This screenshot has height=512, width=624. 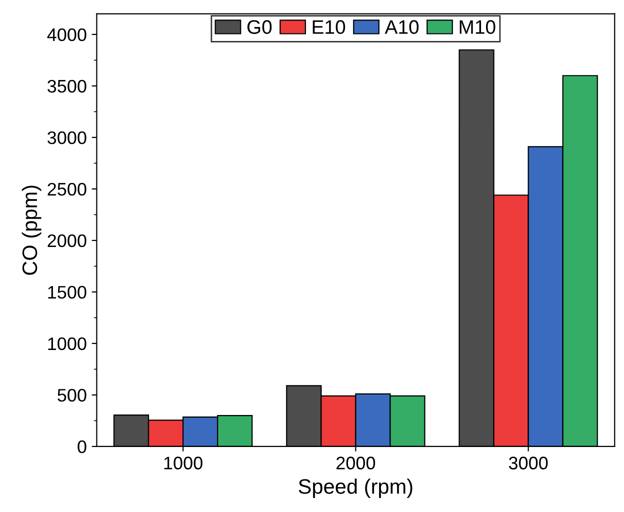 What do you see at coordinates (66, 35) in the screenshot?
I see `y-tick-label: 4000` at bounding box center [66, 35].